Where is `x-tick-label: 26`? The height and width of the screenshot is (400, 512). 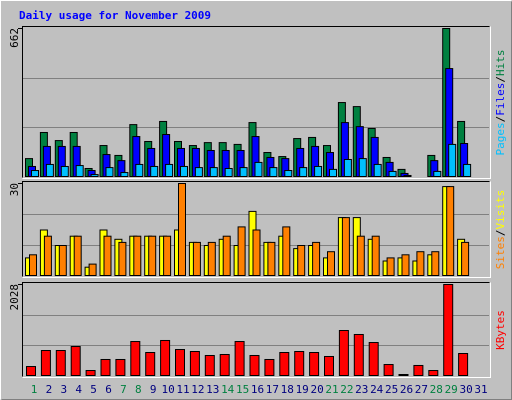 x-tick-label: 26 is located at coordinates (406, 389).